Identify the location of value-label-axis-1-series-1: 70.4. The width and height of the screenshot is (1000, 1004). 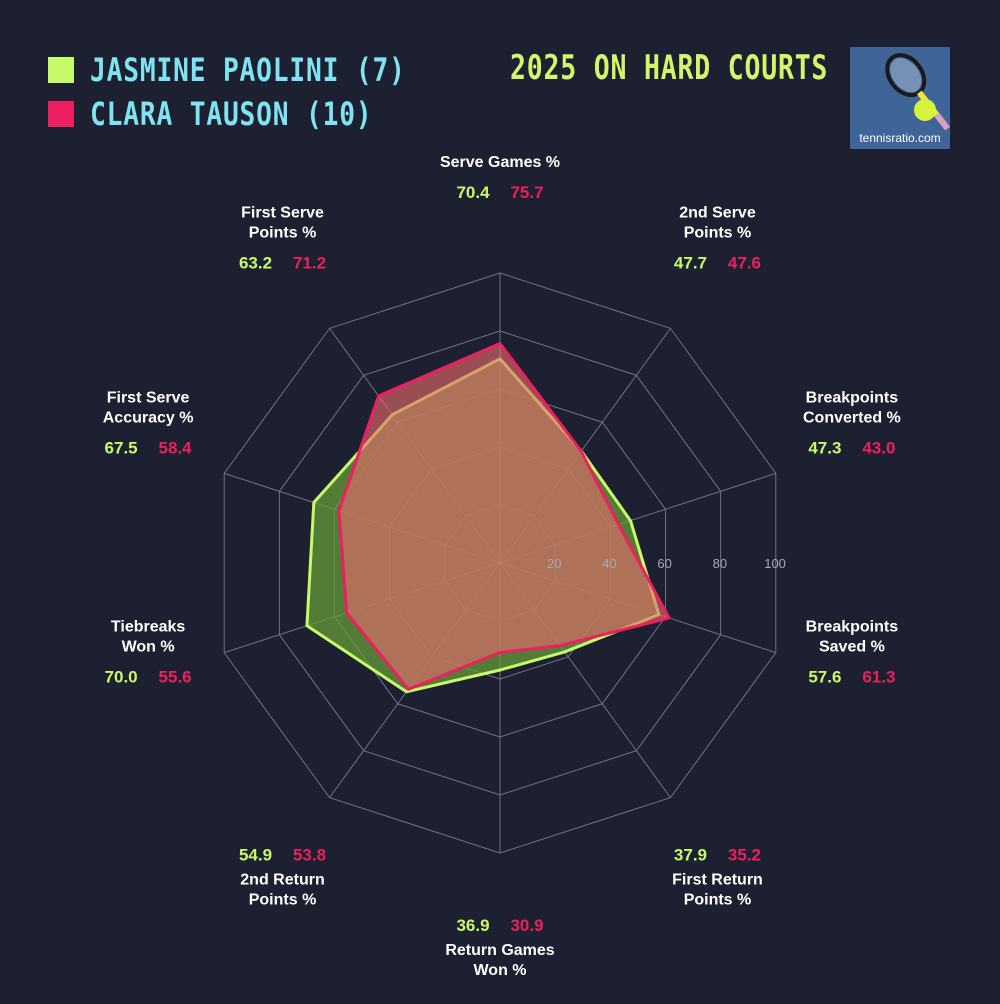
(473, 192).